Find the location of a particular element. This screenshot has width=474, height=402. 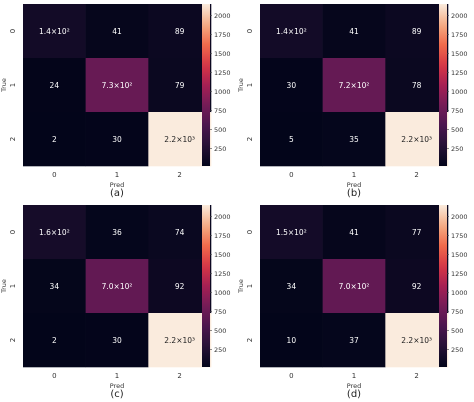

cell-label: 89 is located at coordinates (180, 31).